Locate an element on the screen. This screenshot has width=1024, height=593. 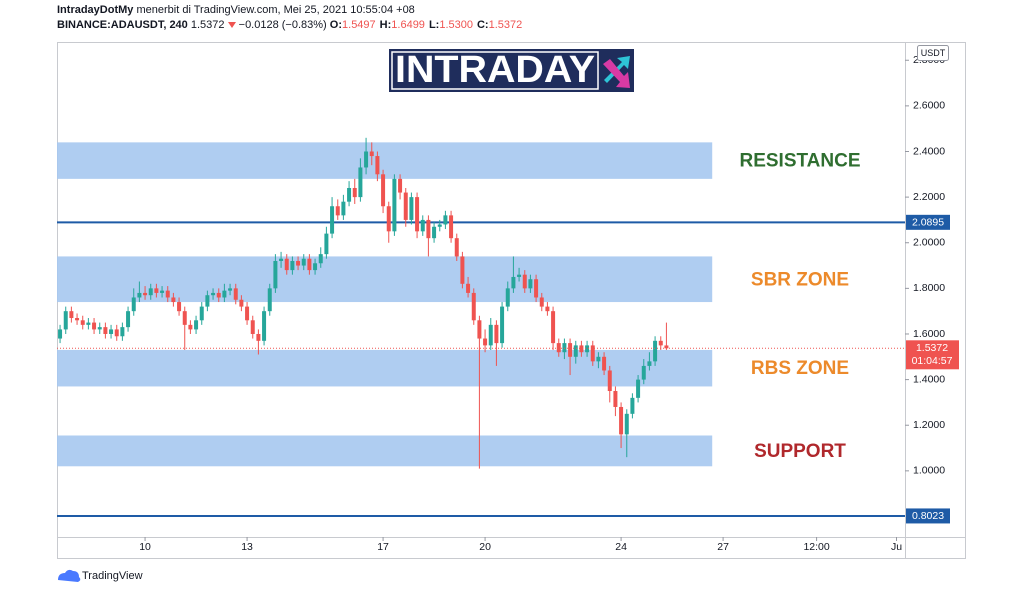
logo: INTRADAY is located at coordinates (511, 70).